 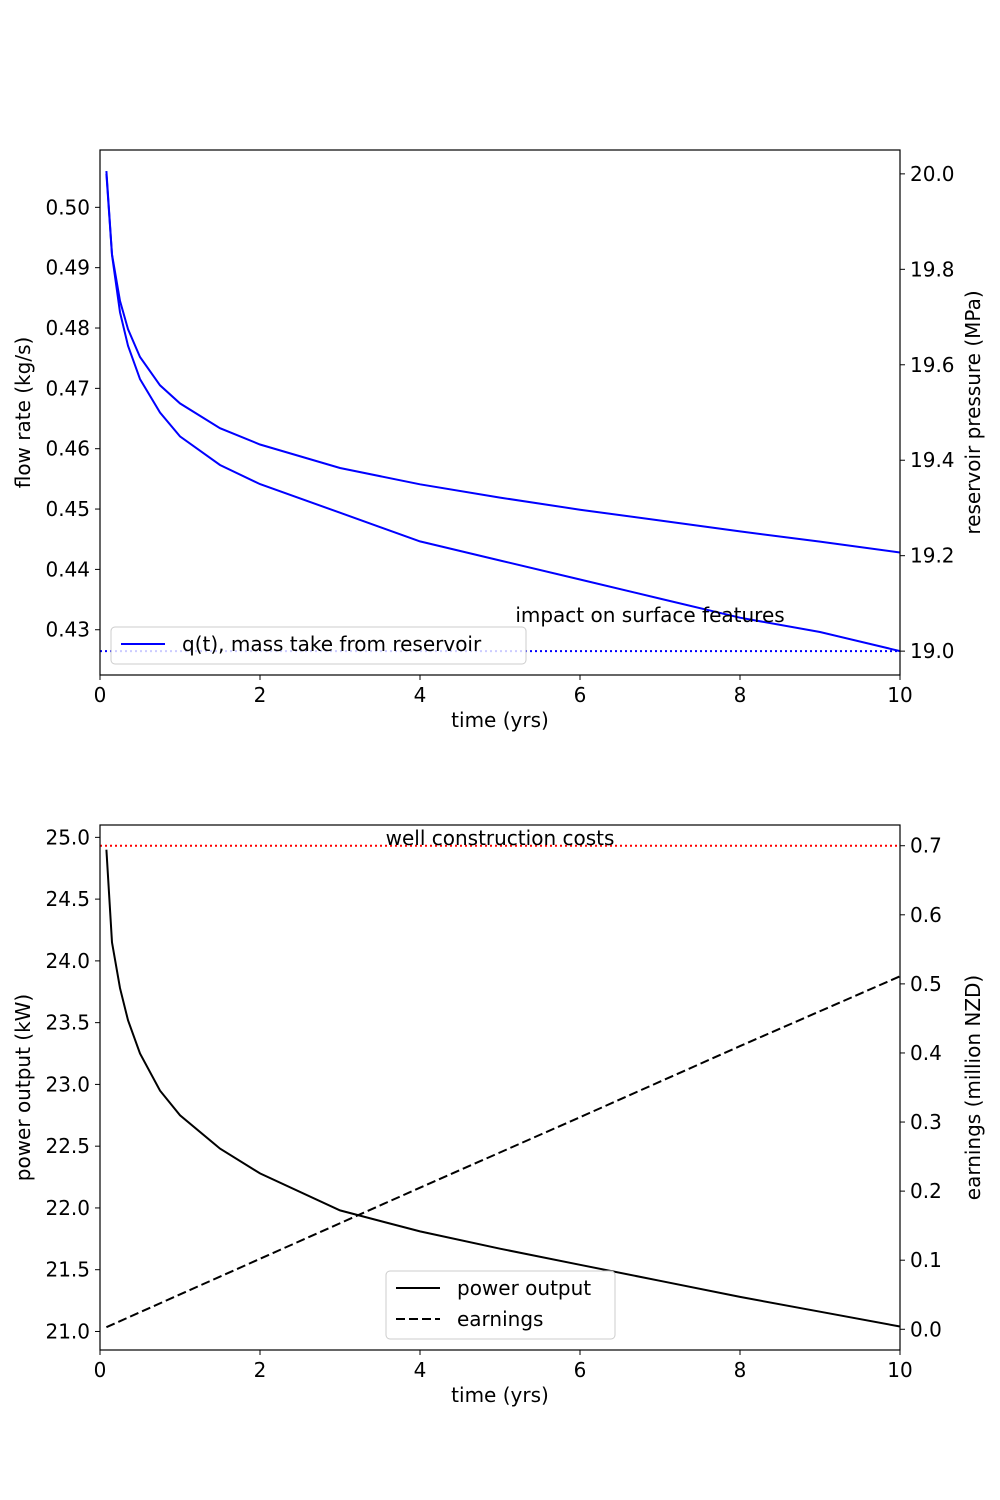 I want to click on y2-tick-label: 0.7, so click(x=926, y=846).